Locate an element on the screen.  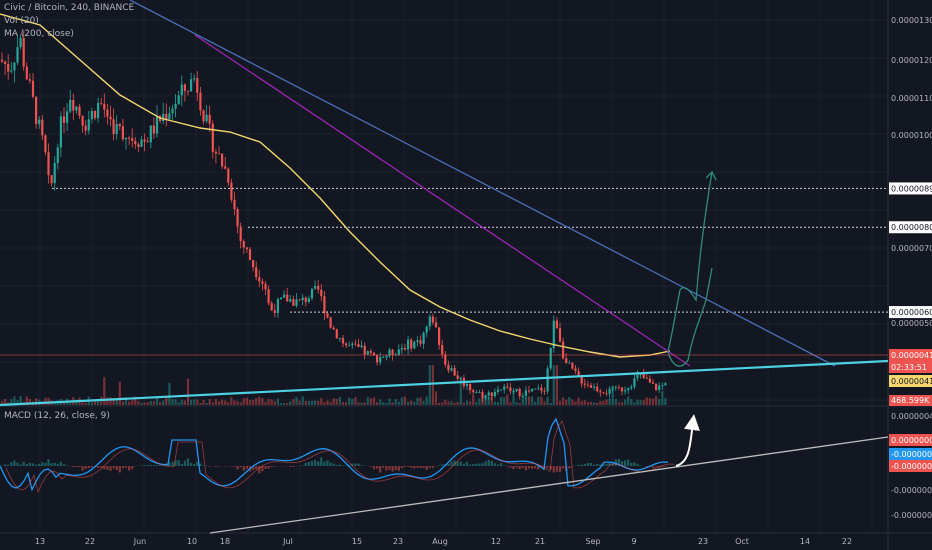
macd-value-tag-label: 0.00000001 is located at coordinates (911, 440).